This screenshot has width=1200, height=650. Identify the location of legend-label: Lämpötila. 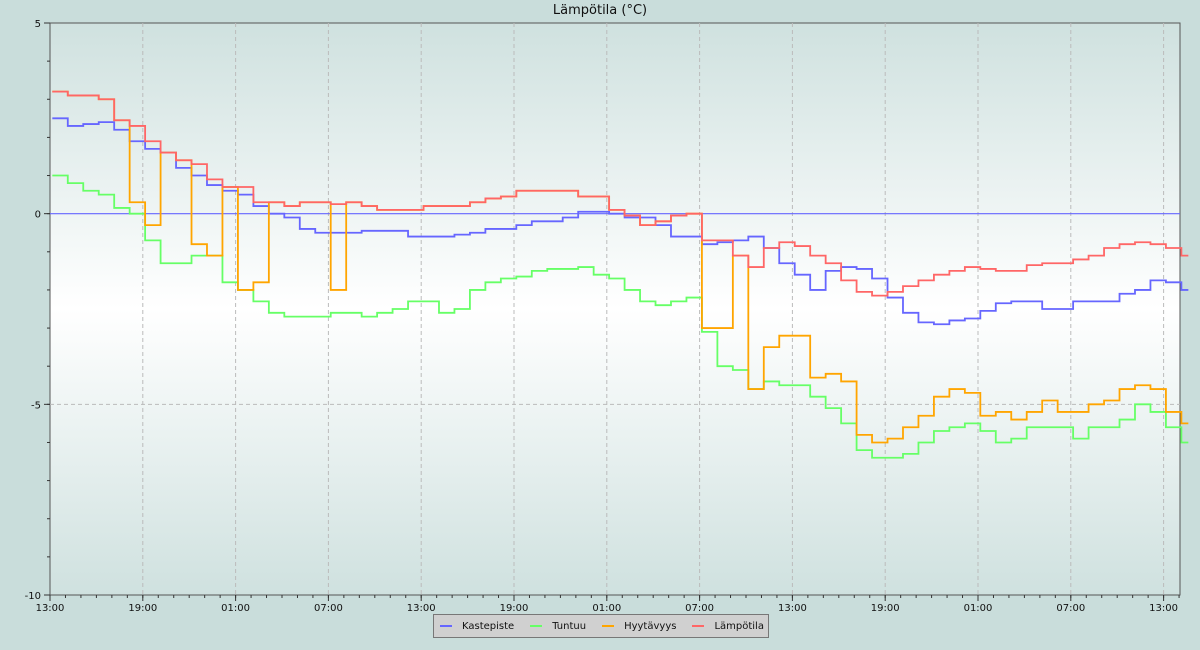
(739, 626).